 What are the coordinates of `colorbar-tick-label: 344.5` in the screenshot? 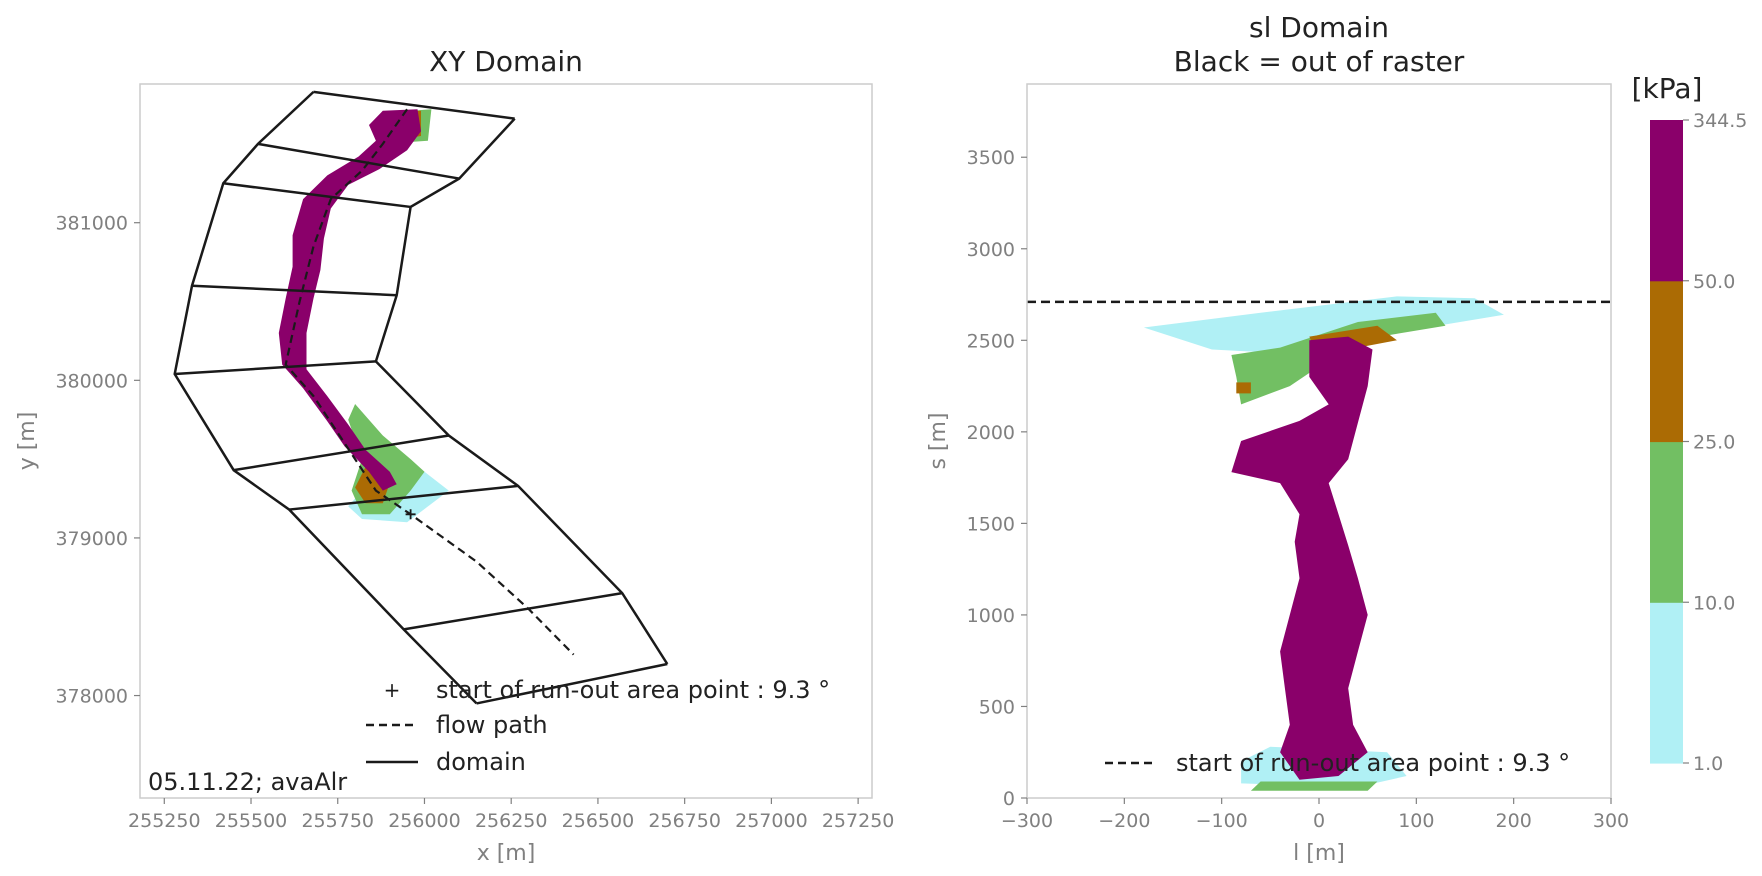 It's located at (1720, 121).